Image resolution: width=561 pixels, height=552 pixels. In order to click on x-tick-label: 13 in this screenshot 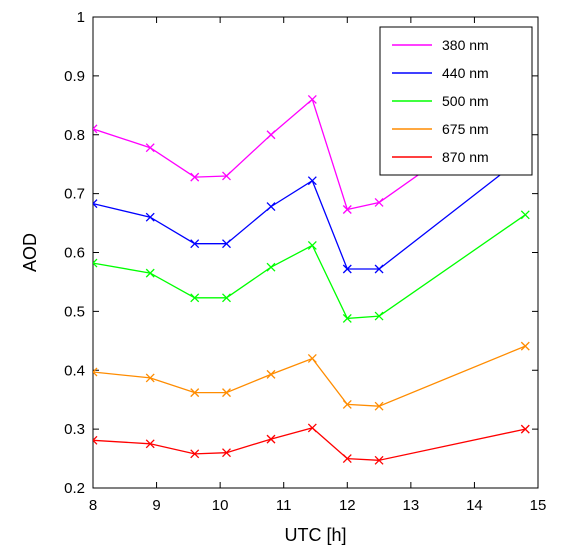, I will do `click(411, 505)`.